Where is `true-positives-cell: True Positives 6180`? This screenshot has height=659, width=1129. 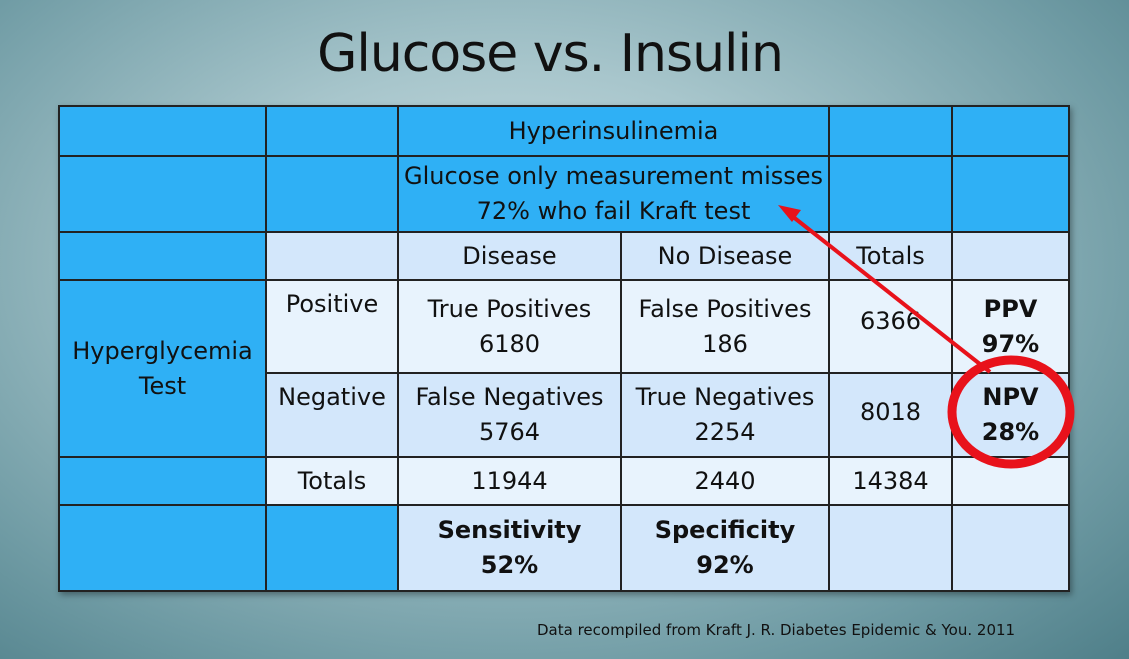 true-positives-cell: True Positives 6180 is located at coordinates (509, 326).